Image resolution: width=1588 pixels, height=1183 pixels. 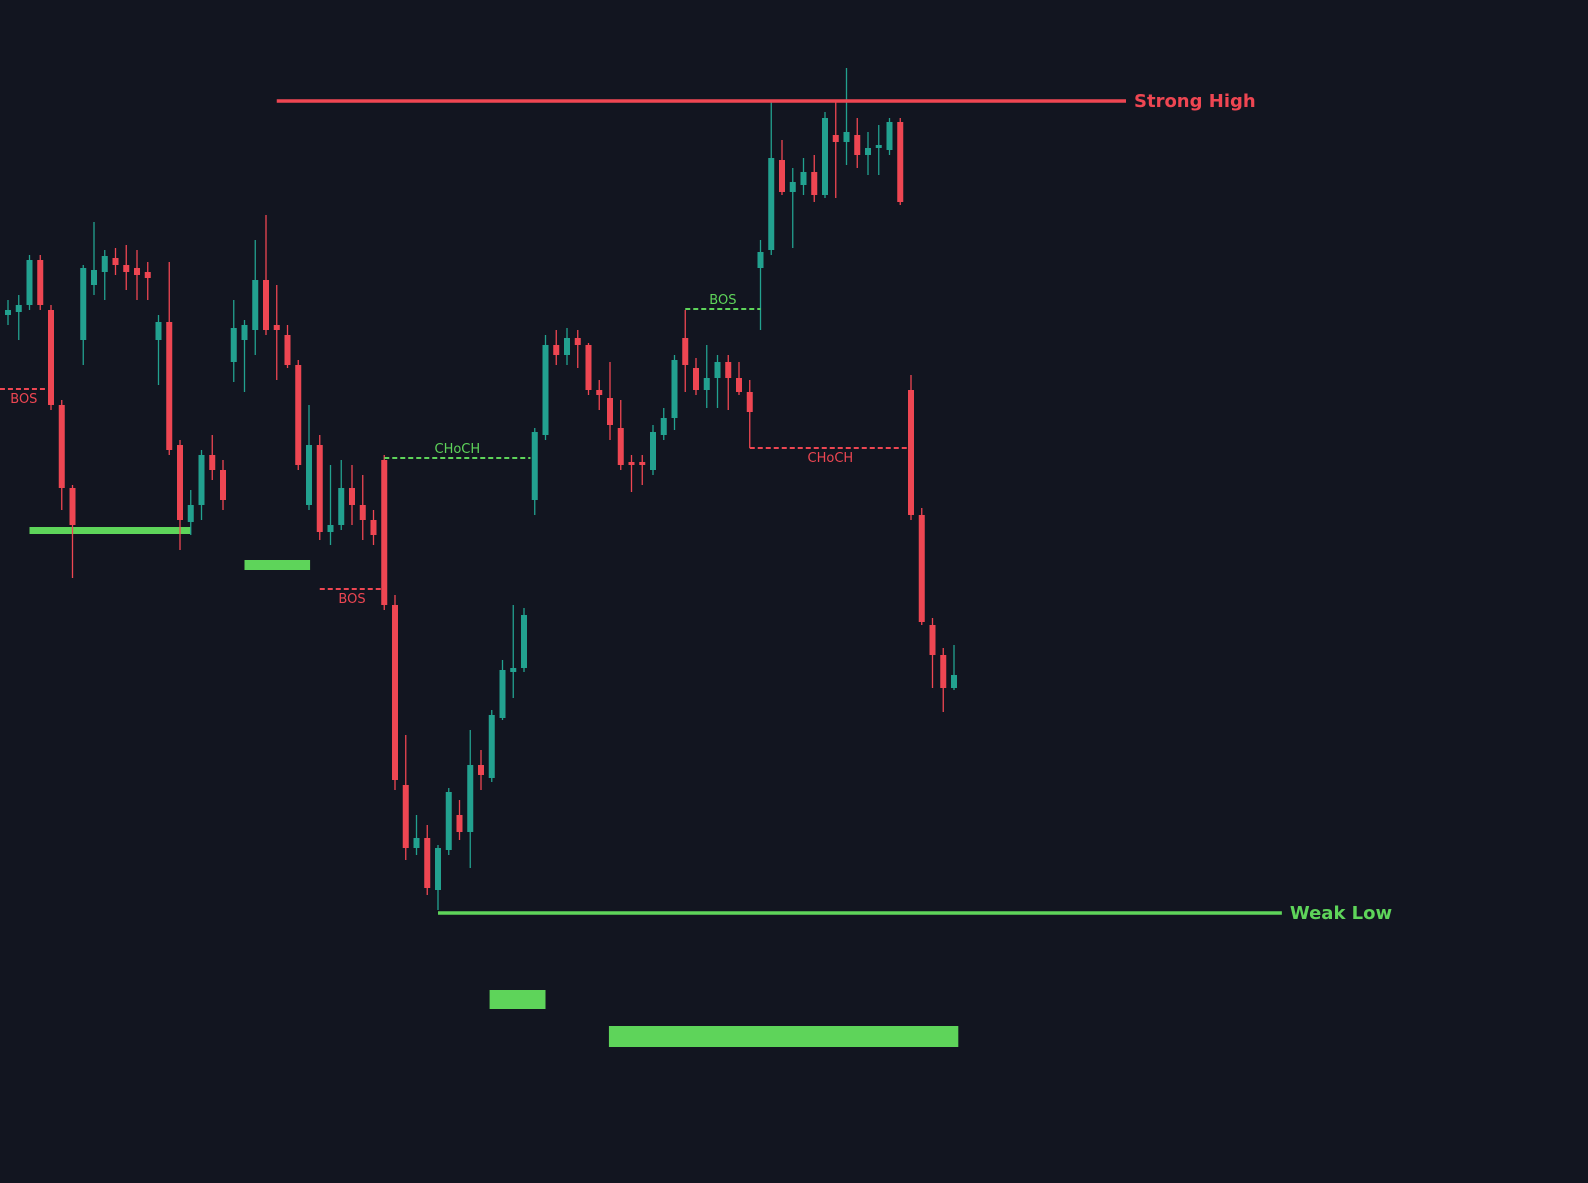 What do you see at coordinates (1341, 913) in the screenshot?
I see `level-label: Weak Low` at bounding box center [1341, 913].